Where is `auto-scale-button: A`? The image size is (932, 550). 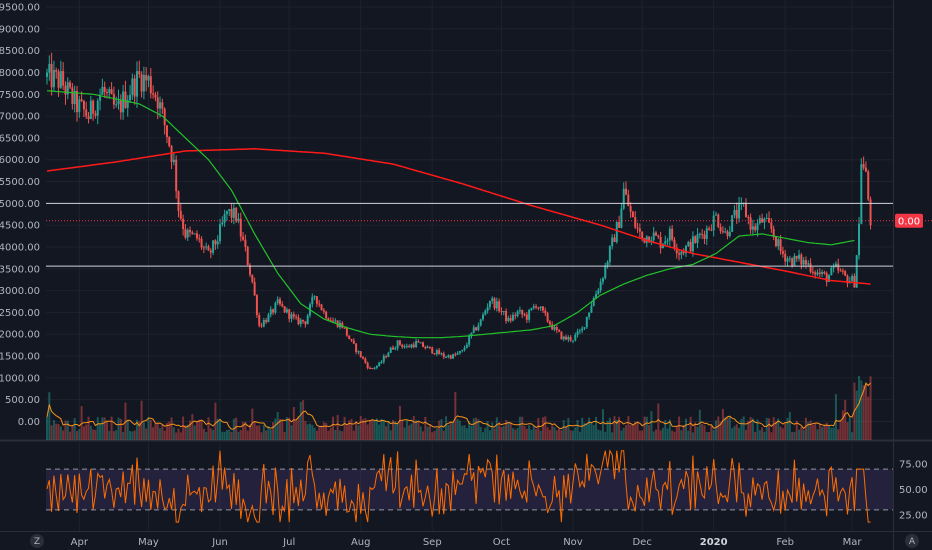 auto-scale-button: A is located at coordinates (912, 541).